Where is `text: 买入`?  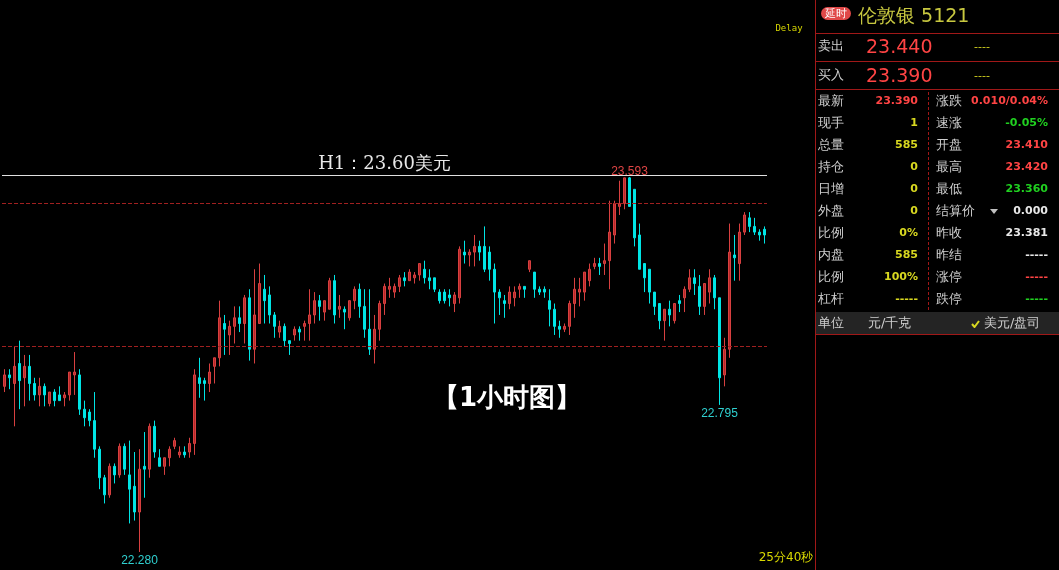
text: 买入 is located at coordinates (831, 74).